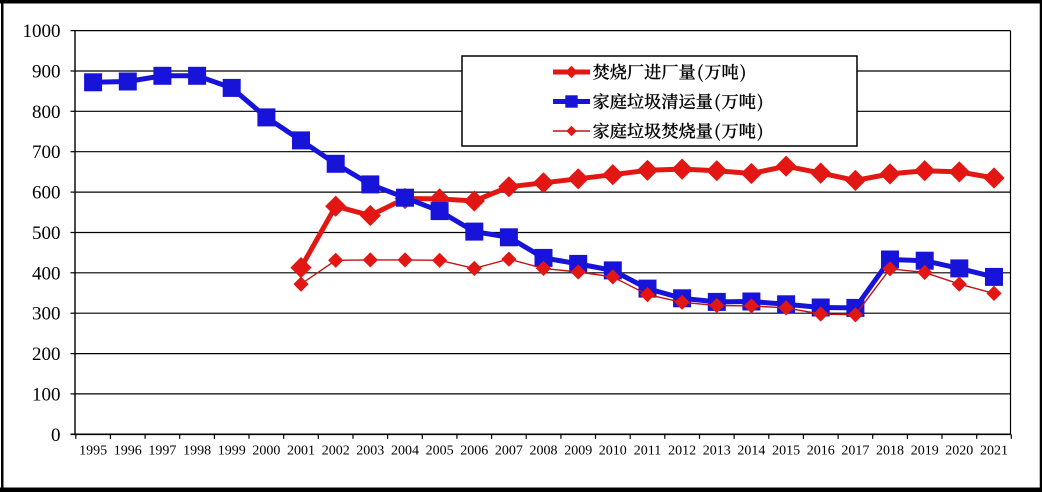  Describe the element at coordinates (370, 451) in the screenshot. I see `svg-text: 2003` at that location.